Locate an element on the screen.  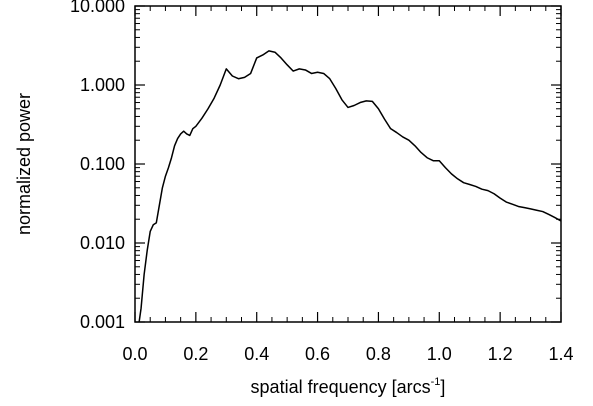
y-tick-label: 1.000 is located at coordinates (102, 85).